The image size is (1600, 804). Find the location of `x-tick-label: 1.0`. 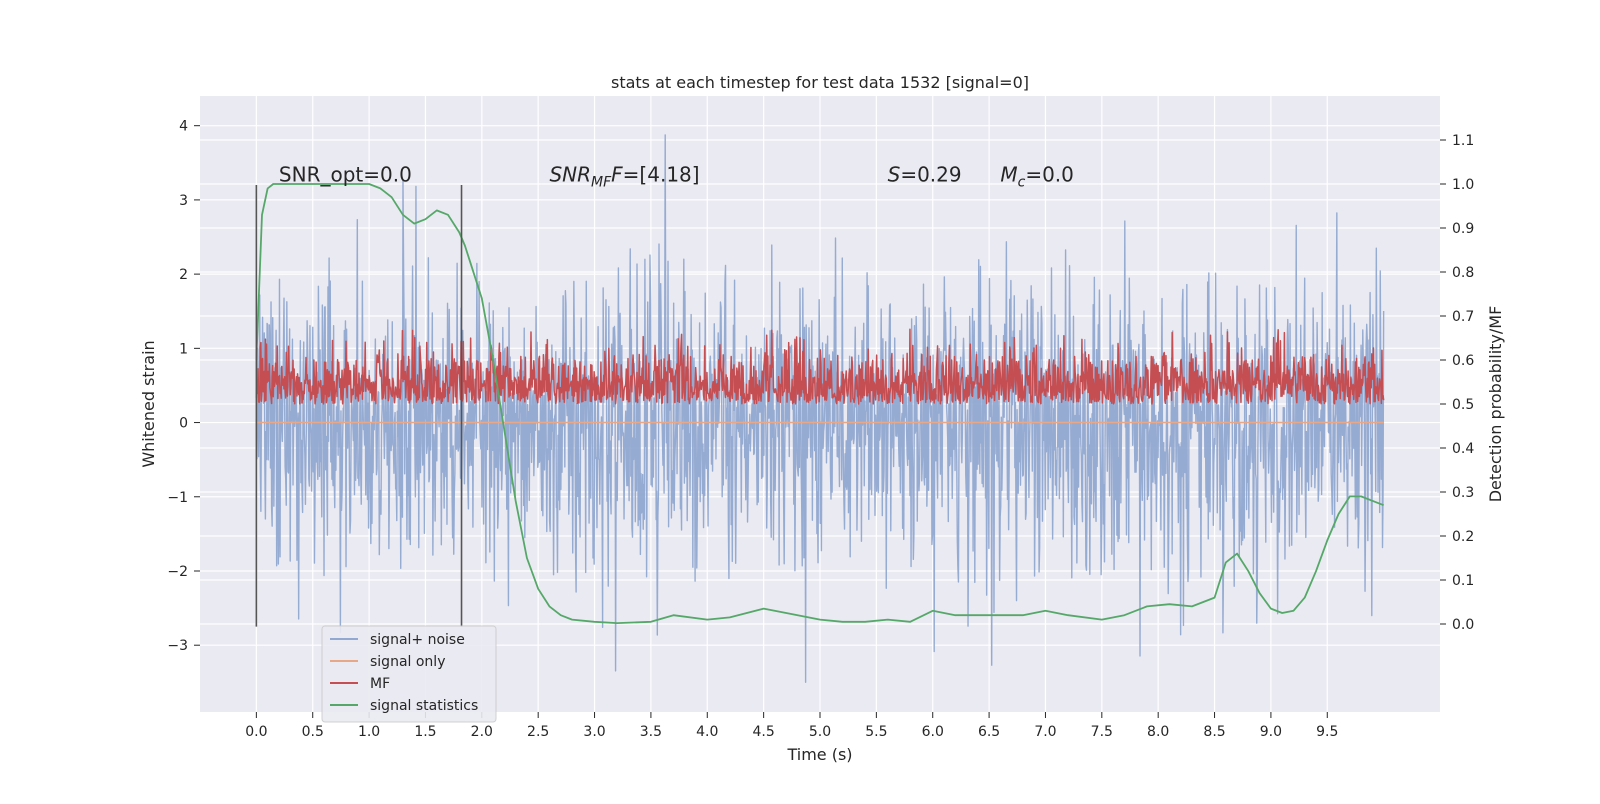

x-tick-label: 1.0 is located at coordinates (369, 732).